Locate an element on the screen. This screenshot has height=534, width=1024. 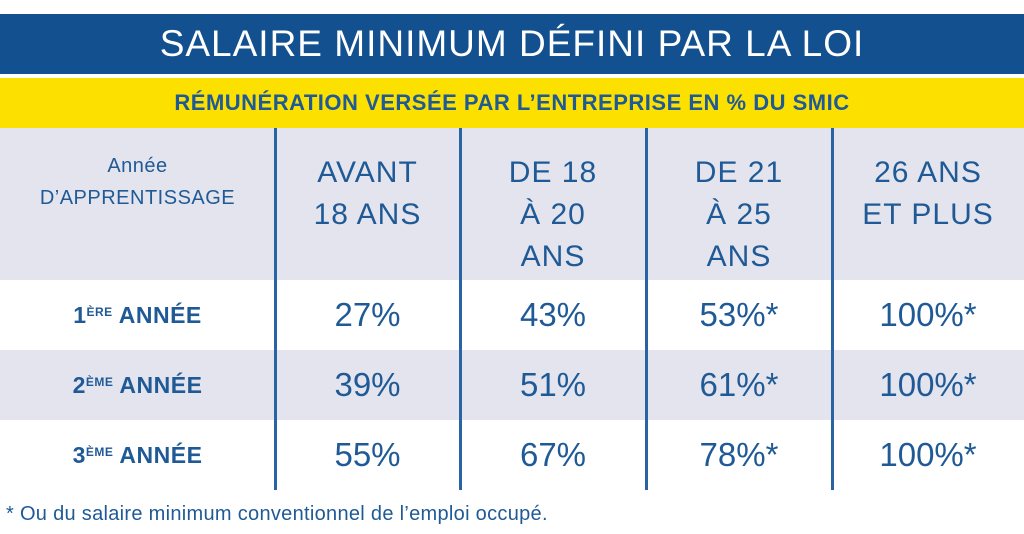
table-cell: 53%* is located at coordinates (739, 314).